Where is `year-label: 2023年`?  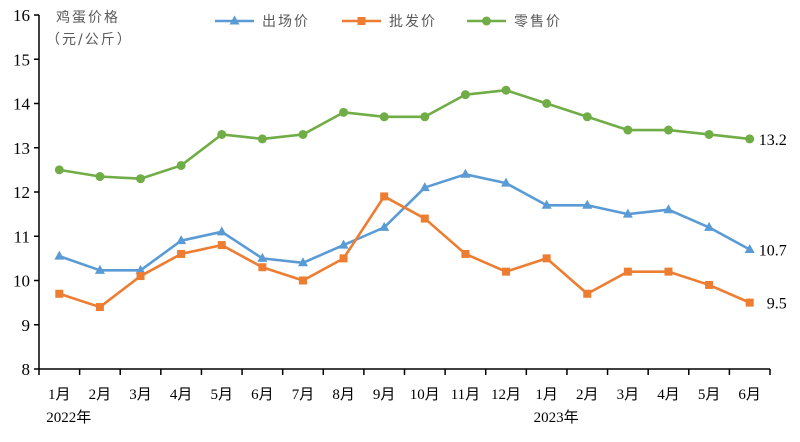 year-label: 2023年 is located at coordinates (556, 417).